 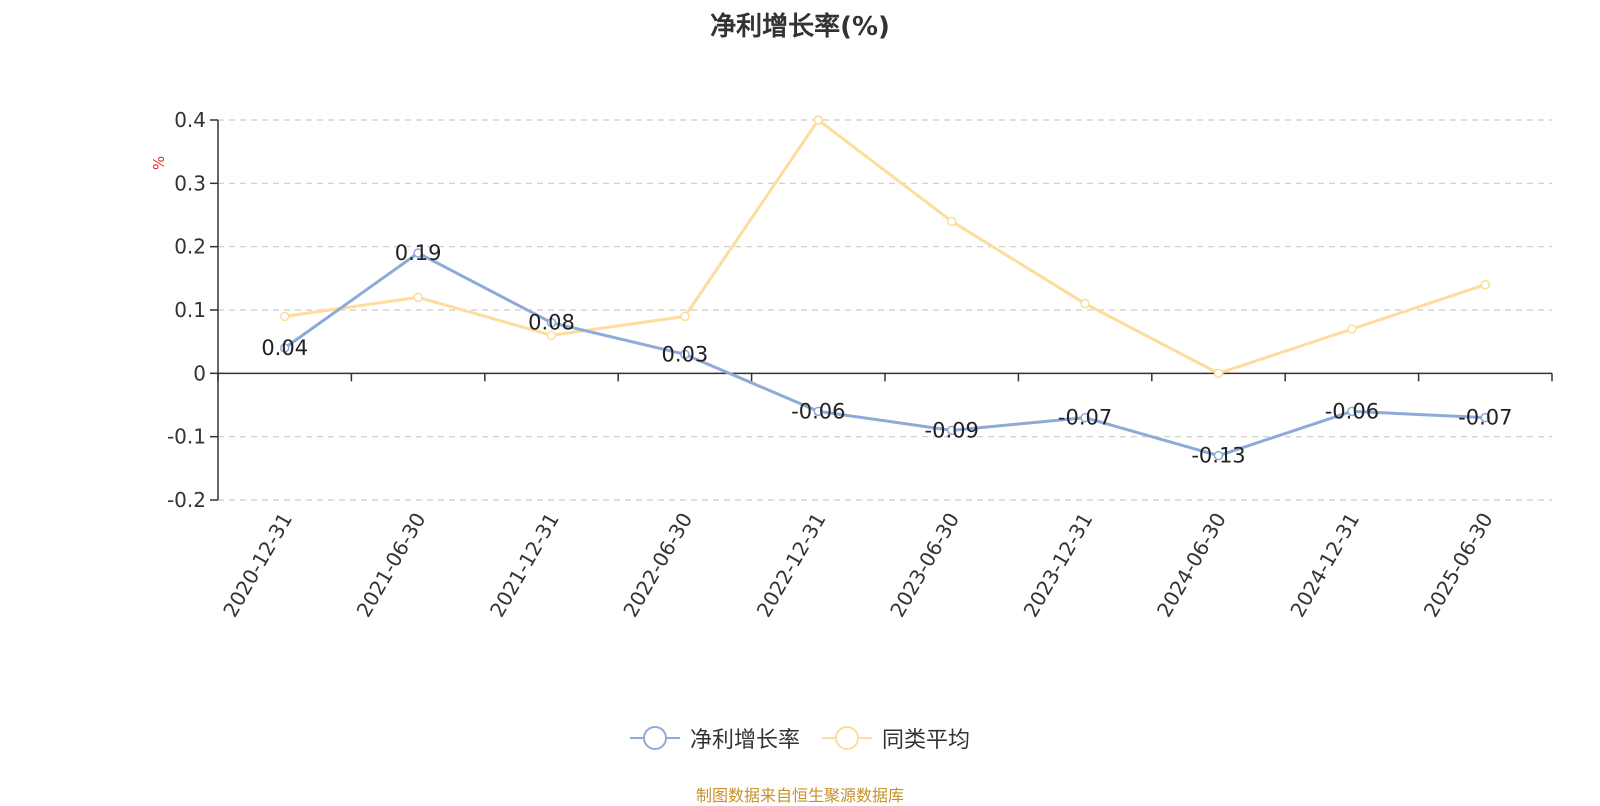 What do you see at coordinates (190, 183) in the screenshot?
I see `y-tick-label: 0.3` at bounding box center [190, 183].